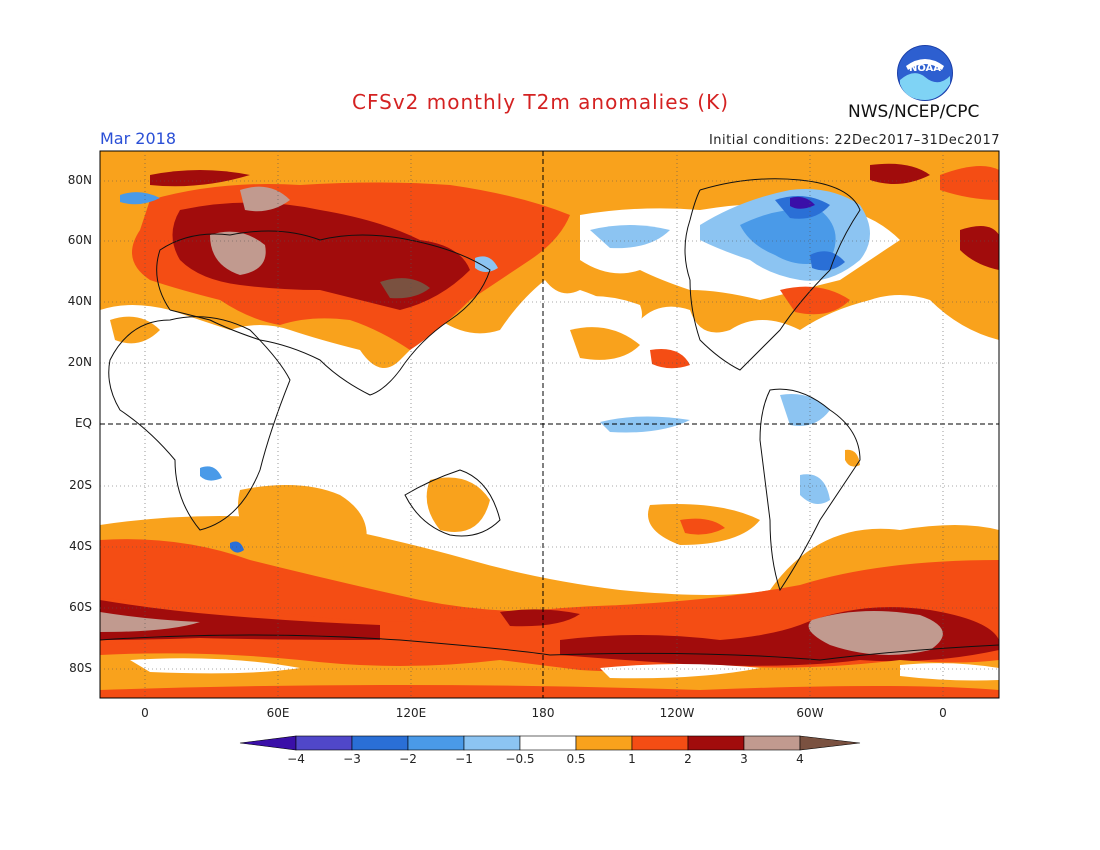  I want to click on latitude-label: 20N, so click(79, 362).